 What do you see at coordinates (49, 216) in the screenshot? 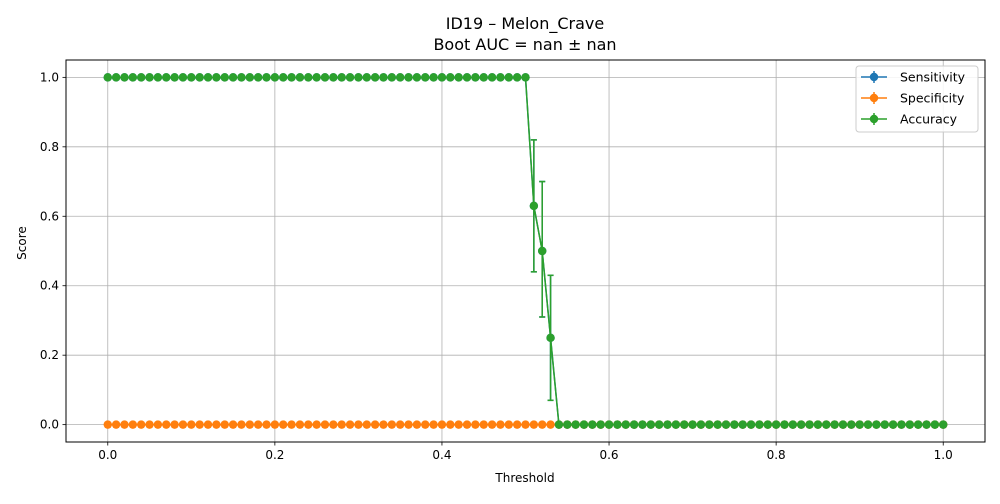
I see `y-tick-label: 0.6` at bounding box center [49, 216].